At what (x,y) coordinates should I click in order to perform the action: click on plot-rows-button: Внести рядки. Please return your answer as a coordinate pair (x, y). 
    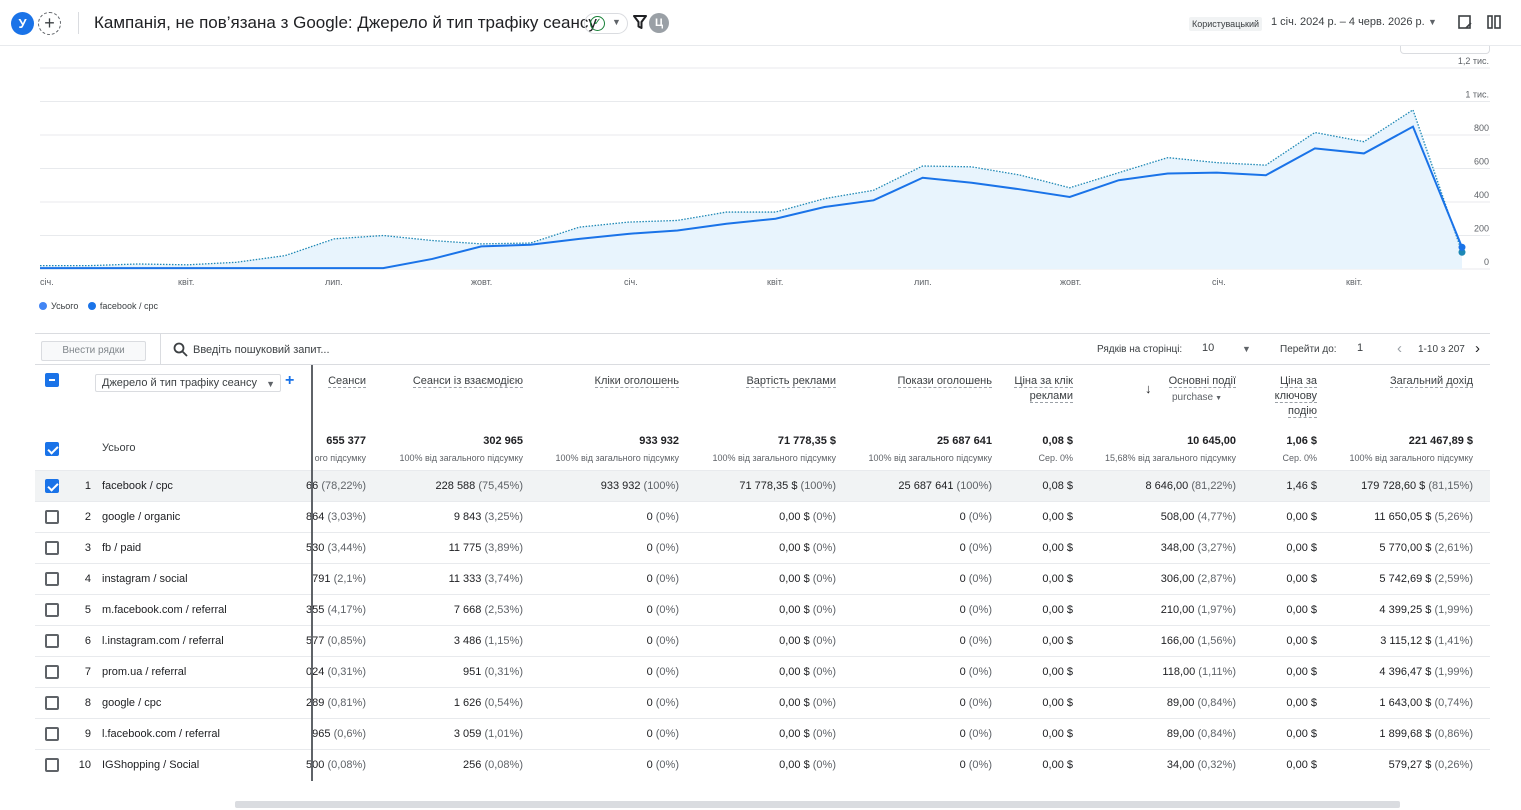
    Looking at the image, I should click on (93, 351).